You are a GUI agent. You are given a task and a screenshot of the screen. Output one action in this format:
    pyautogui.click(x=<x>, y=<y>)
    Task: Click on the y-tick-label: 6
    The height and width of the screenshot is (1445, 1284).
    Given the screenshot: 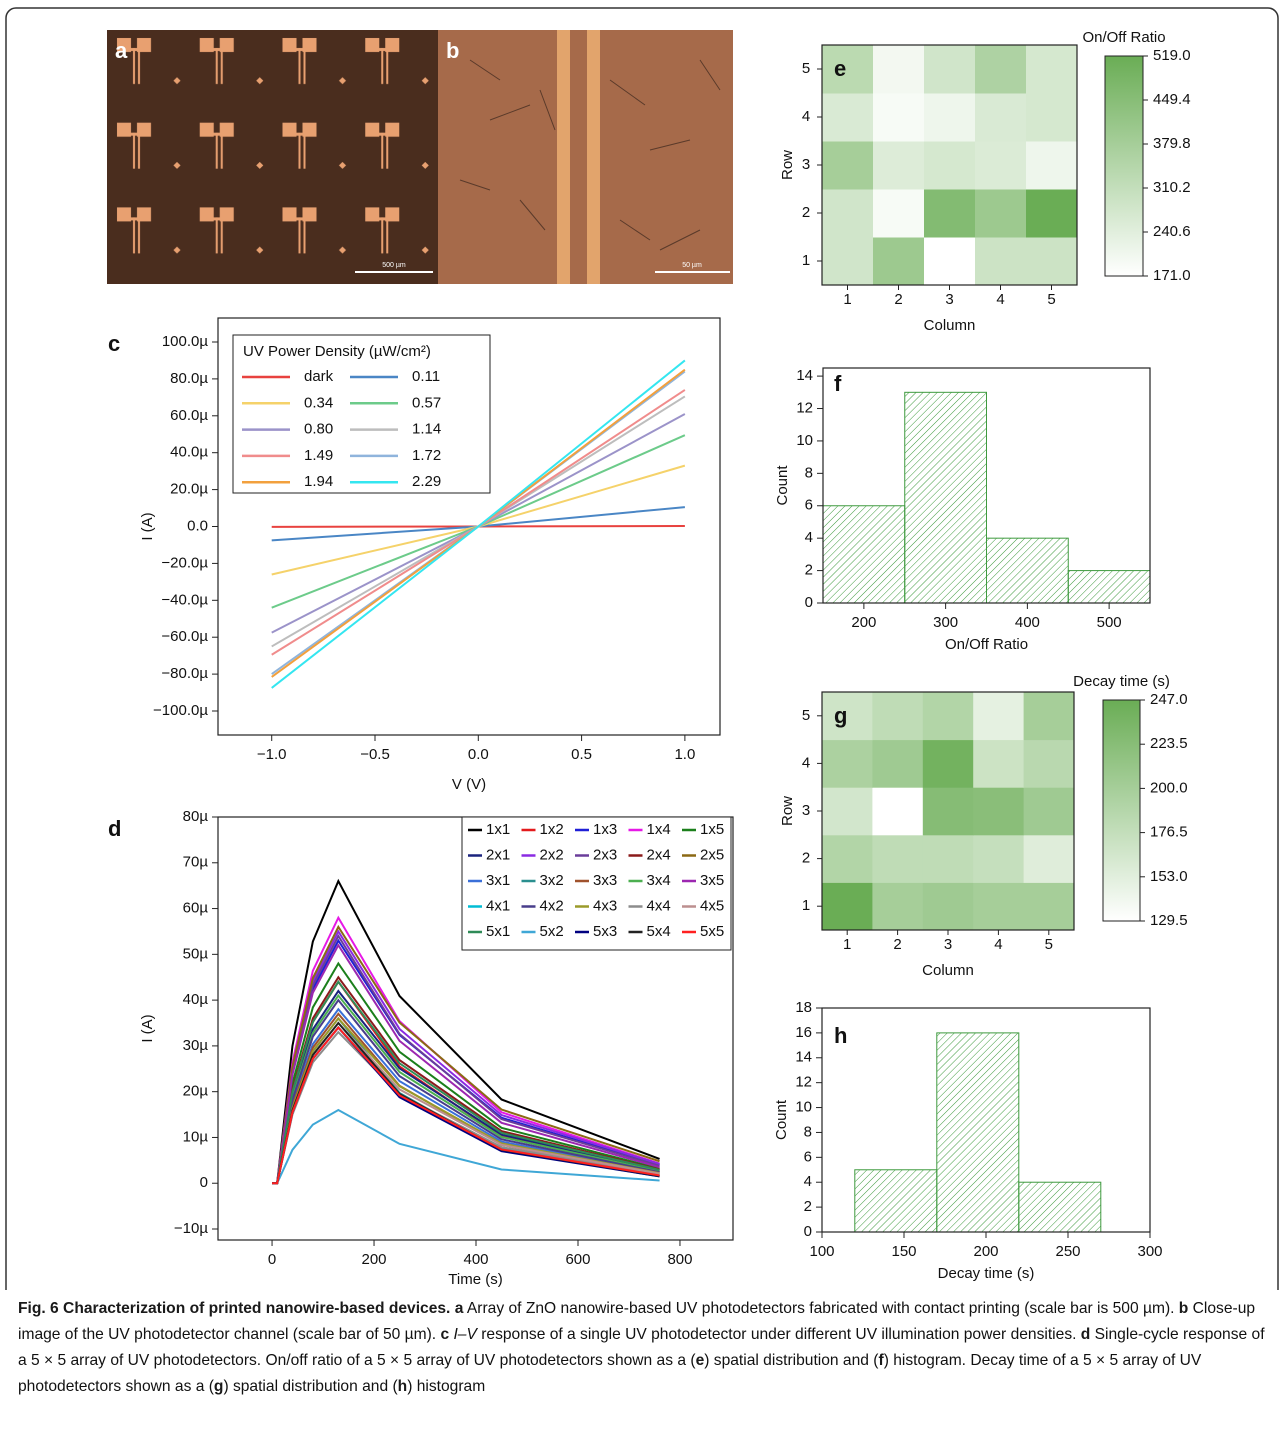 What is the action you would take?
    pyautogui.click(x=808, y=1156)
    